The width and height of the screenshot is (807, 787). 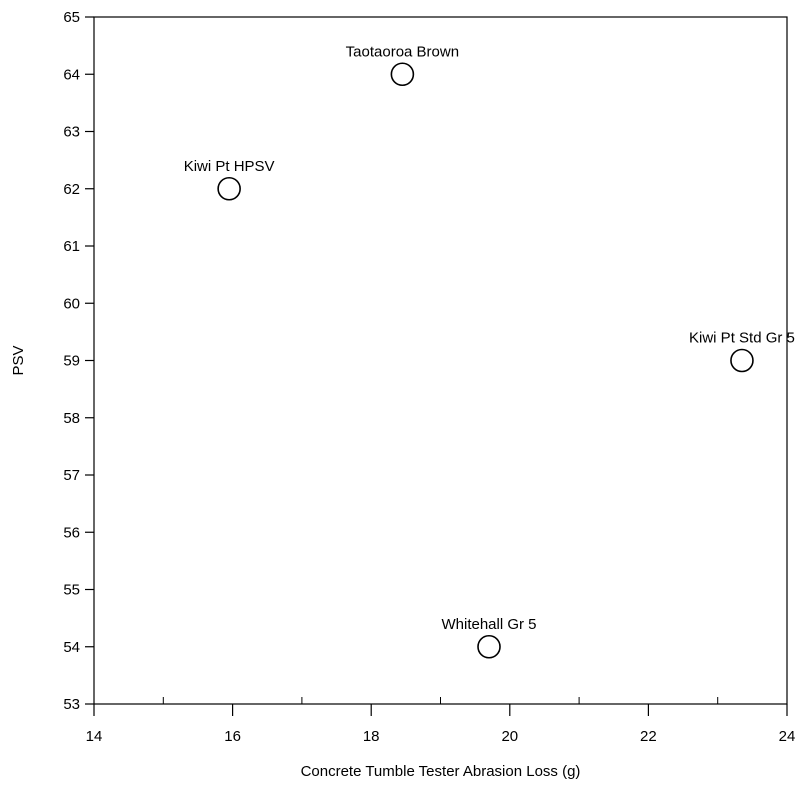 I want to click on x-tick-label: 18, so click(x=371, y=736).